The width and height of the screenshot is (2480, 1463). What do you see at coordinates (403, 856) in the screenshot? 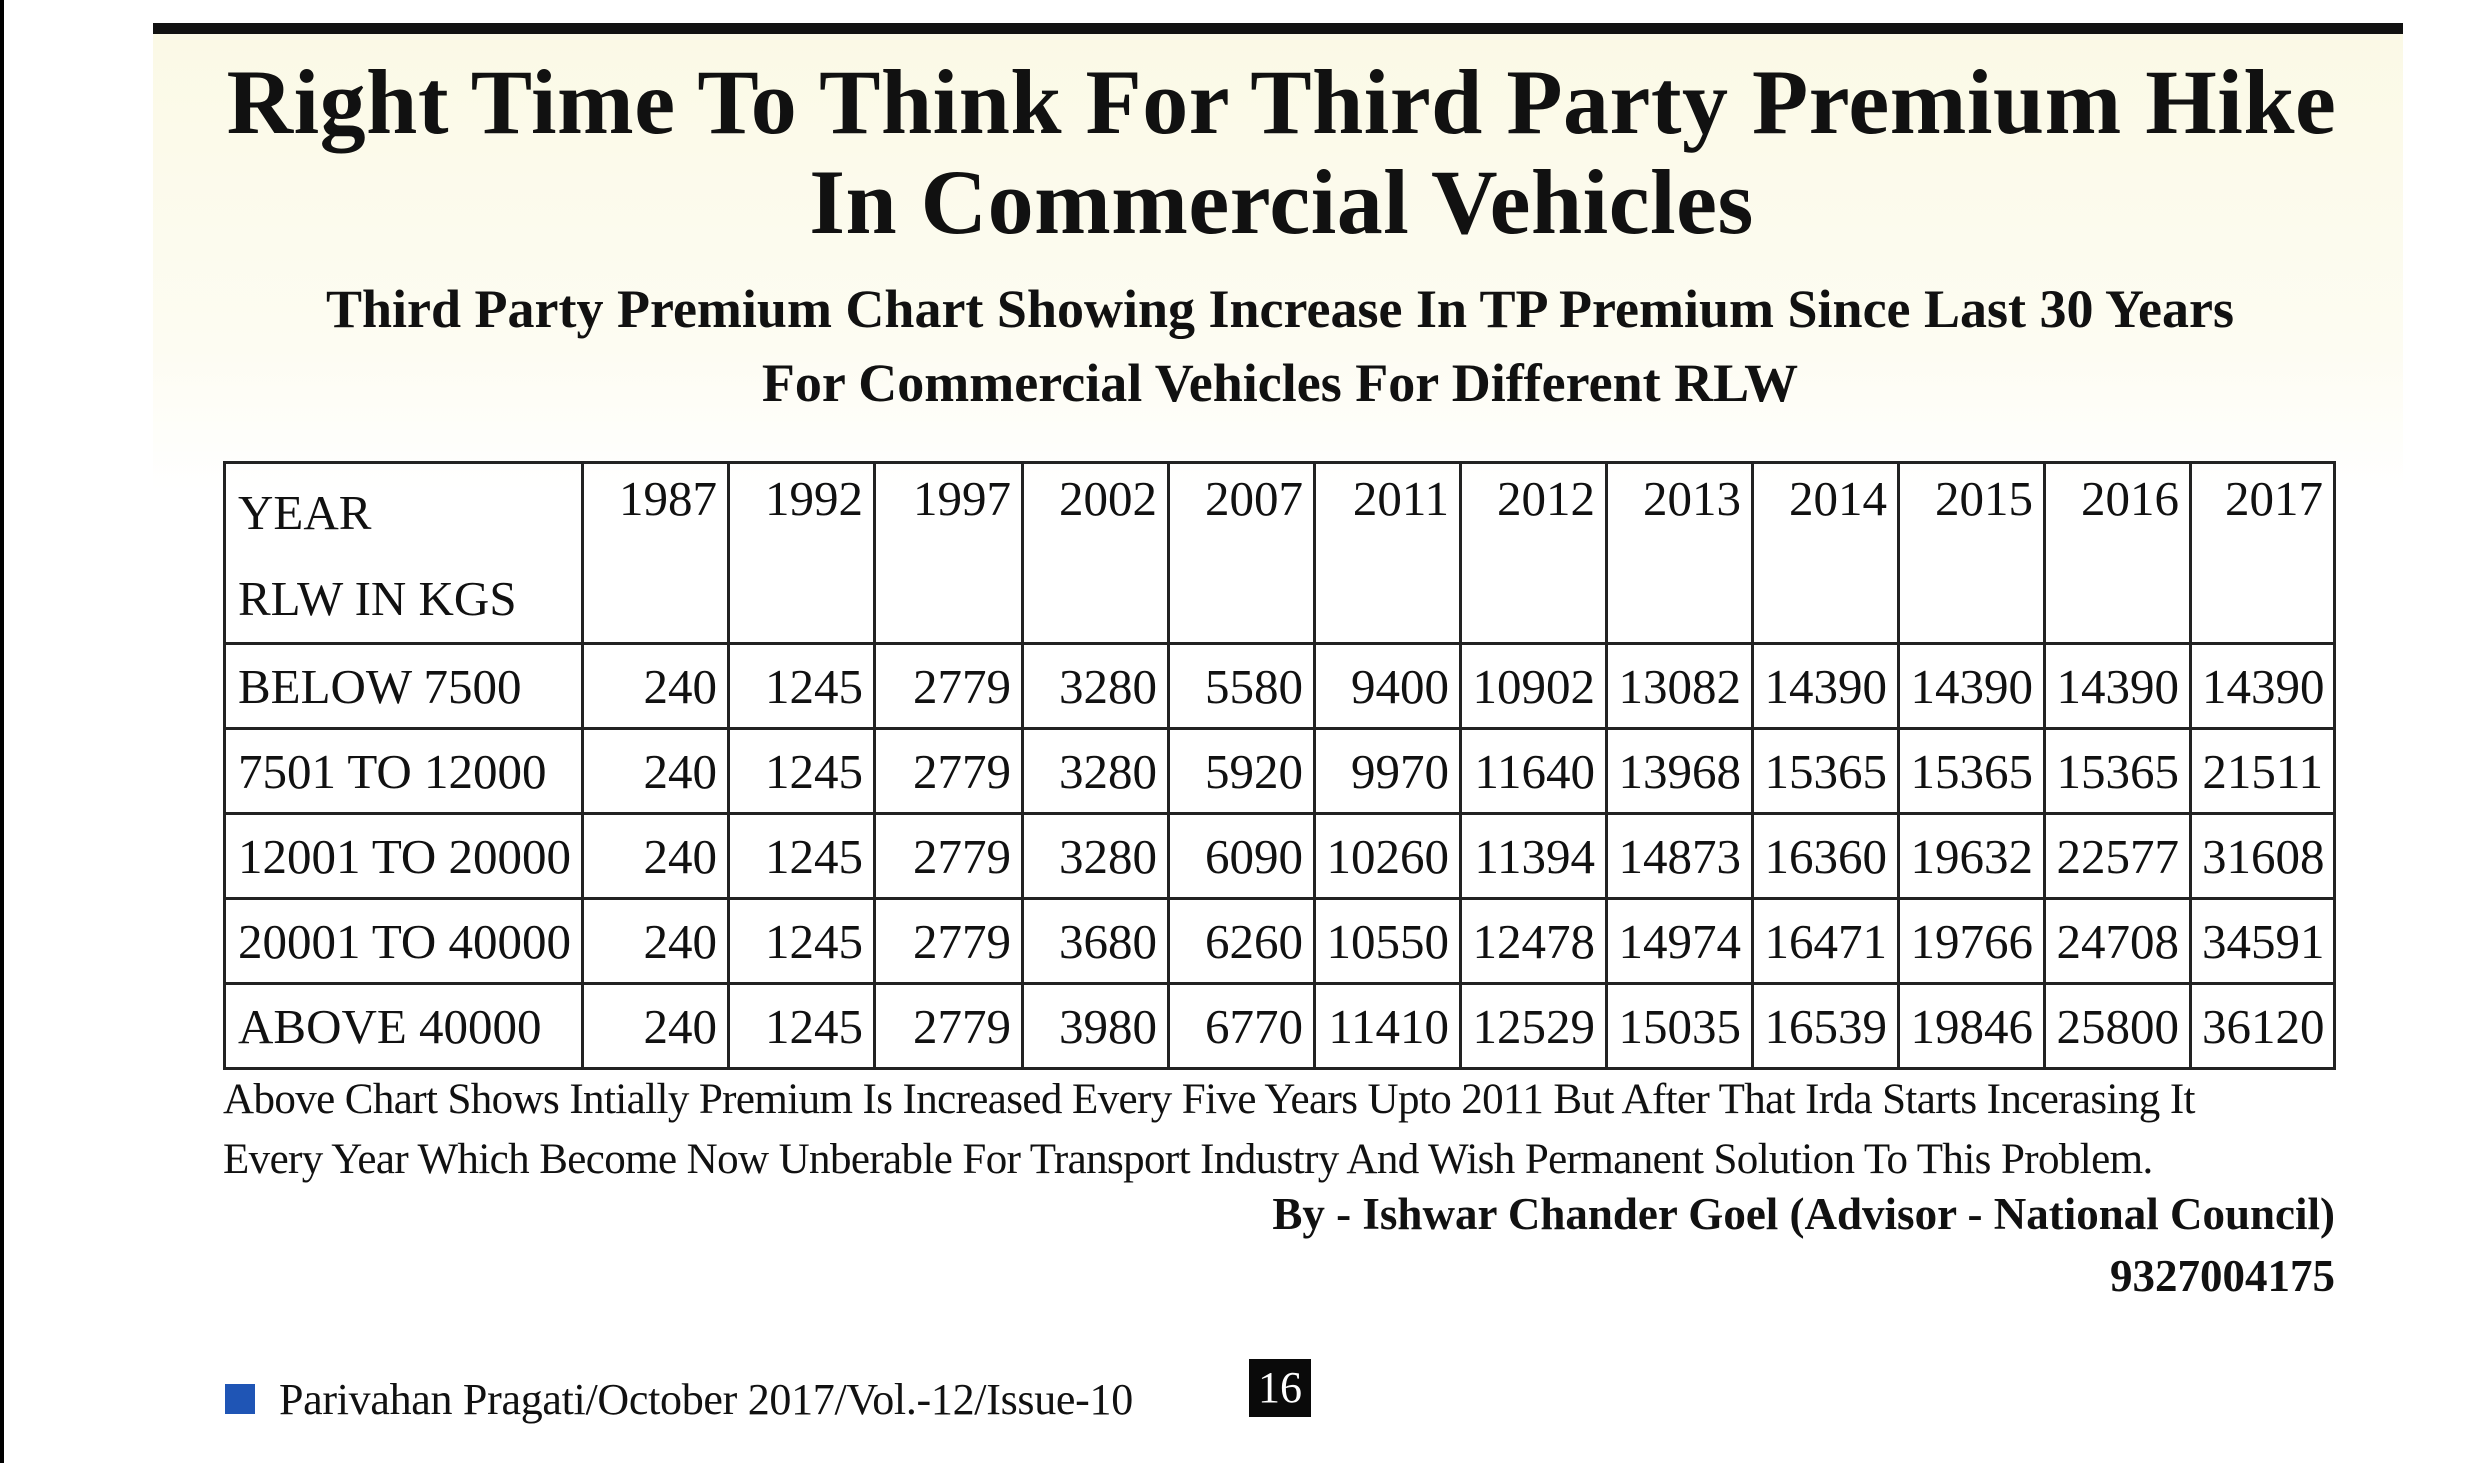
I see `rlw-range-cell: 12001 TO 20000` at bounding box center [403, 856].